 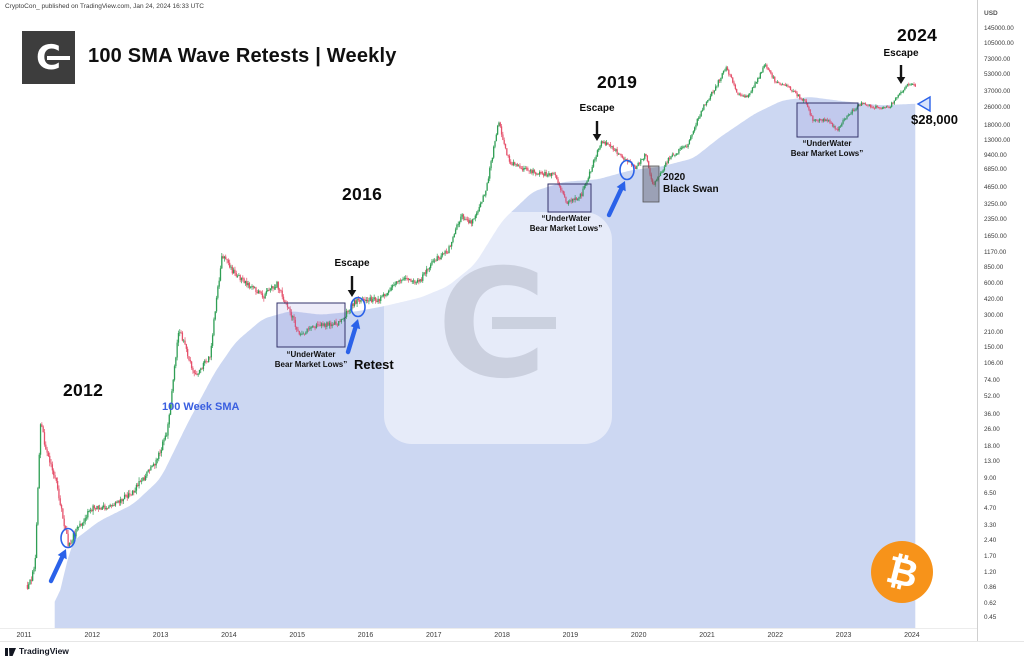 What do you see at coordinates (512, 650) in the screenshot?
I see `footer-bar: TradingView` at bounding box center [512, 650].